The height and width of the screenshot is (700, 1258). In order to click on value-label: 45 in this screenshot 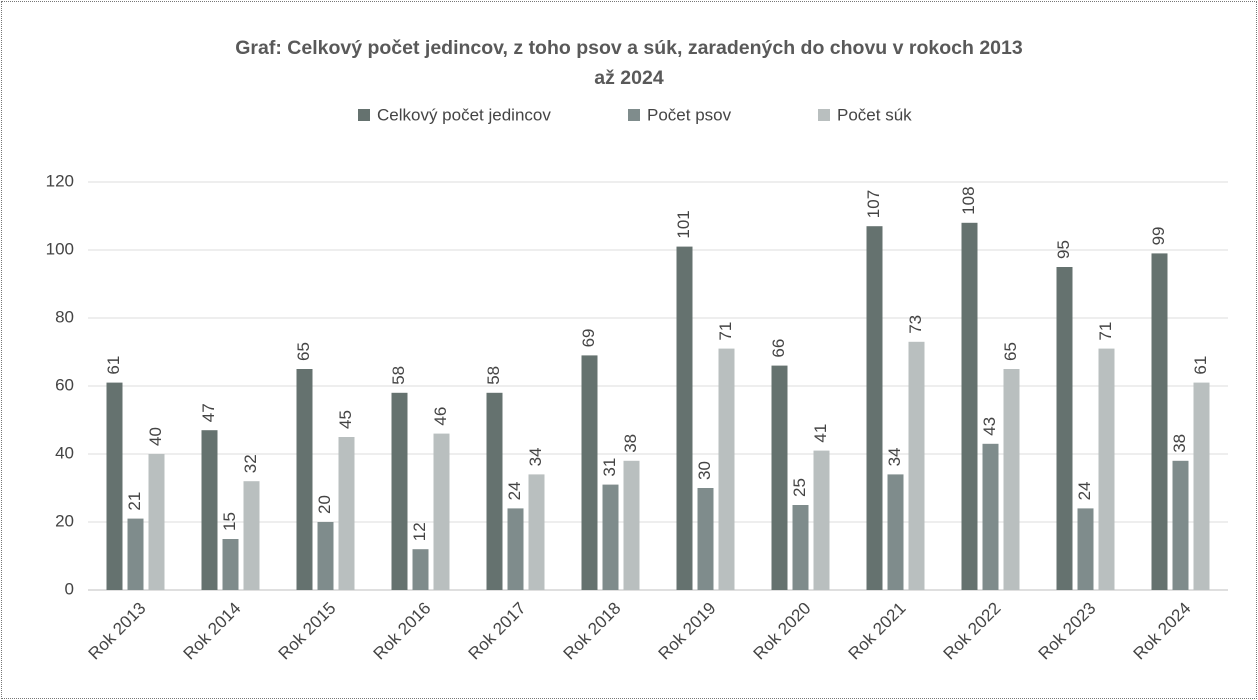, I will do `click(345, 419)`.